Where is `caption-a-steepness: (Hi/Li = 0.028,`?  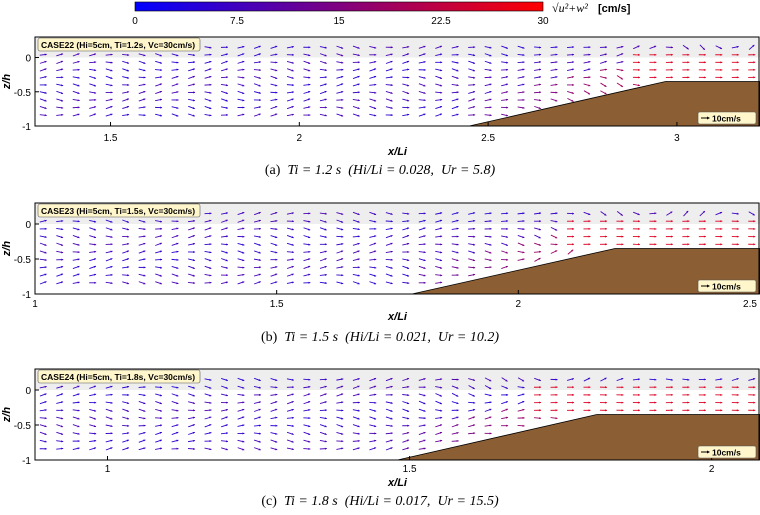 caption-a-steepness: (Hi/Li = 0.028, is located at coordinates (391, 170).